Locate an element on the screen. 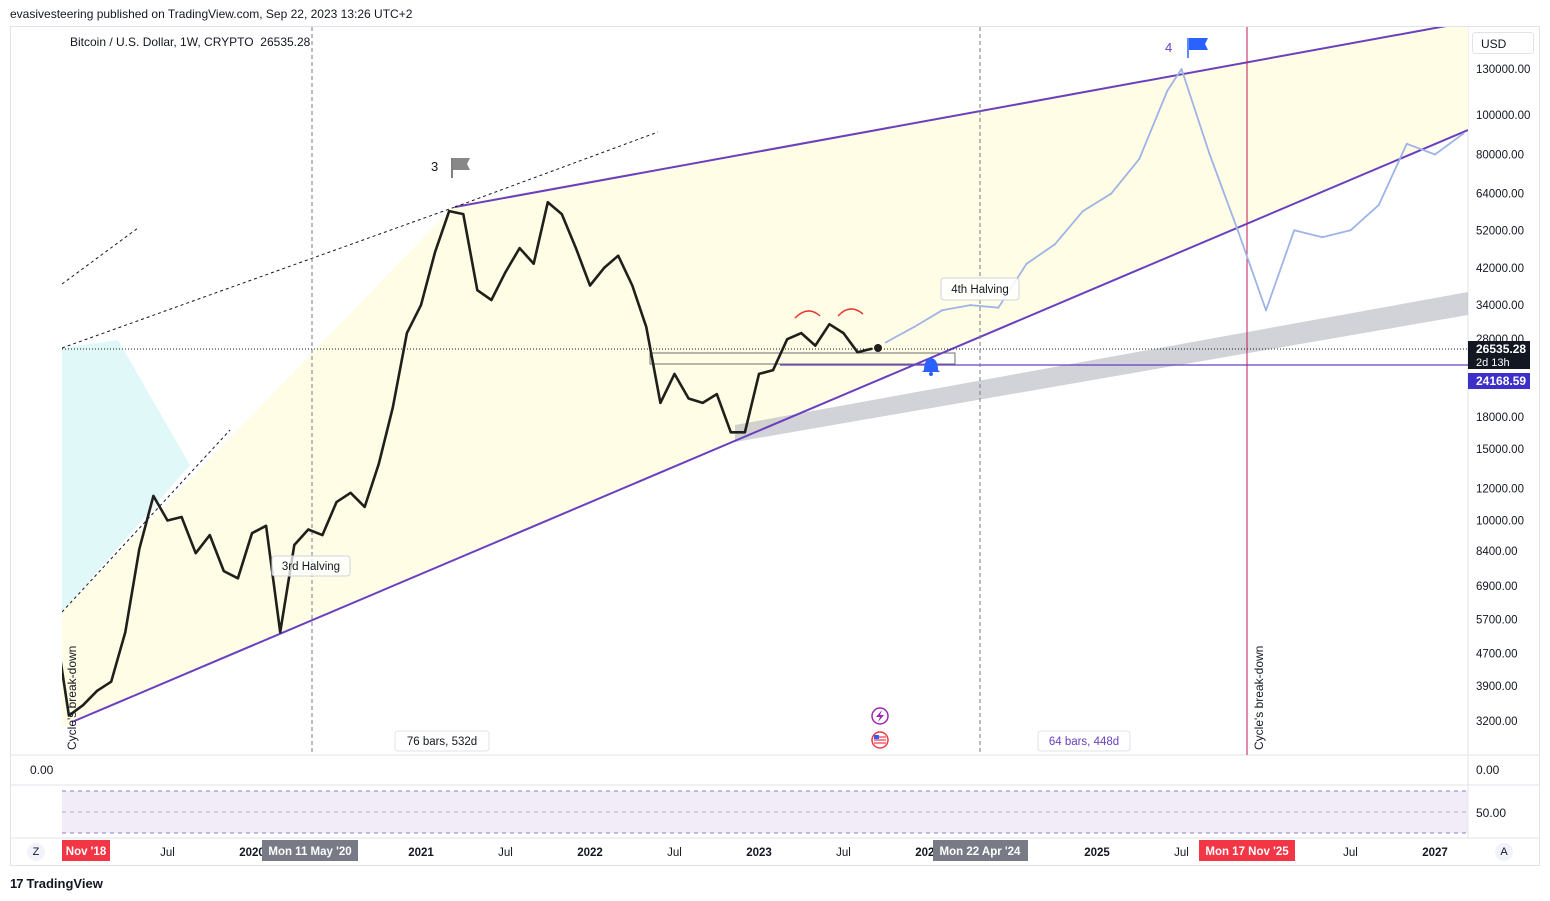 The image size is (1550, 901). price-tick-label: 5700.00 is located at coordinates (1497, 620).